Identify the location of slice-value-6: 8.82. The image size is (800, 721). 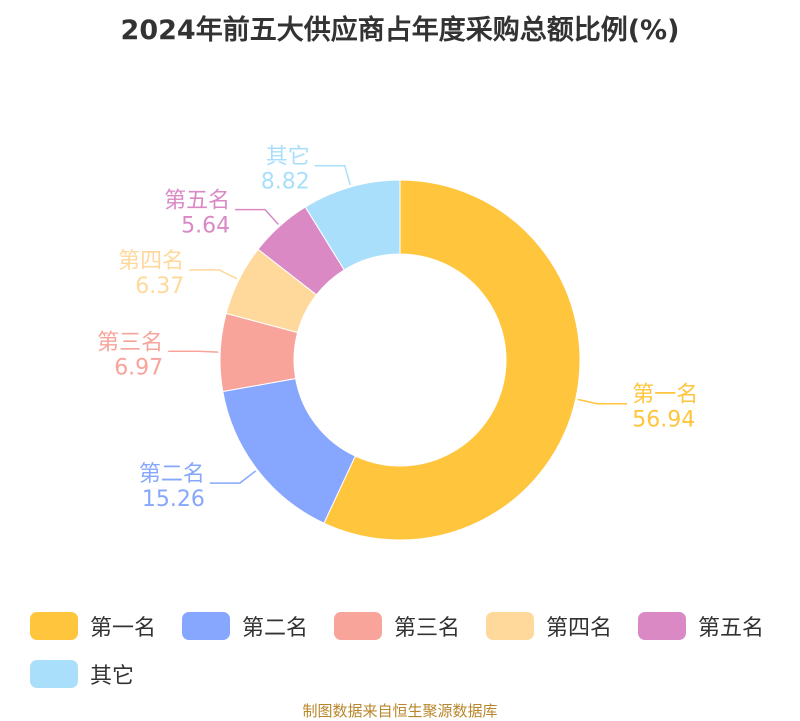
(285, 182).